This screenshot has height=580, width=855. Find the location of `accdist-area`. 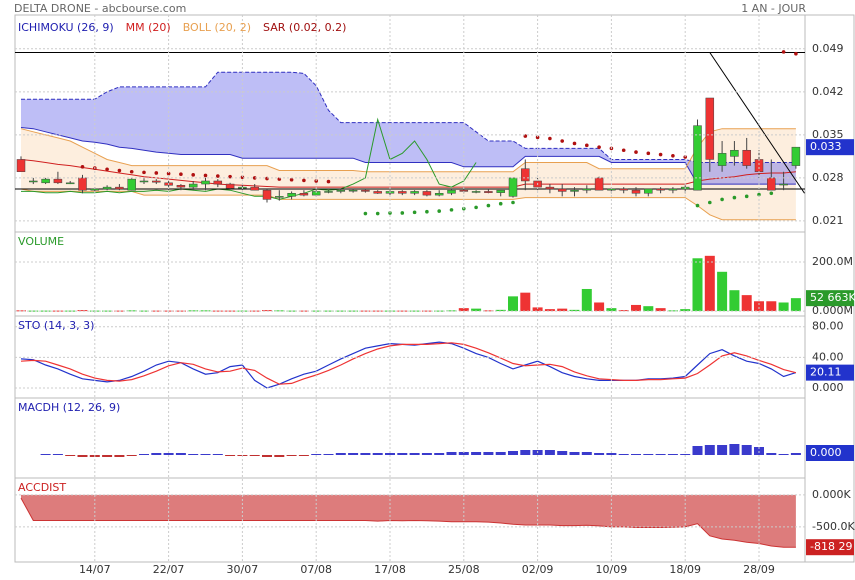

accdist-area is located at coordinates (408, 521).